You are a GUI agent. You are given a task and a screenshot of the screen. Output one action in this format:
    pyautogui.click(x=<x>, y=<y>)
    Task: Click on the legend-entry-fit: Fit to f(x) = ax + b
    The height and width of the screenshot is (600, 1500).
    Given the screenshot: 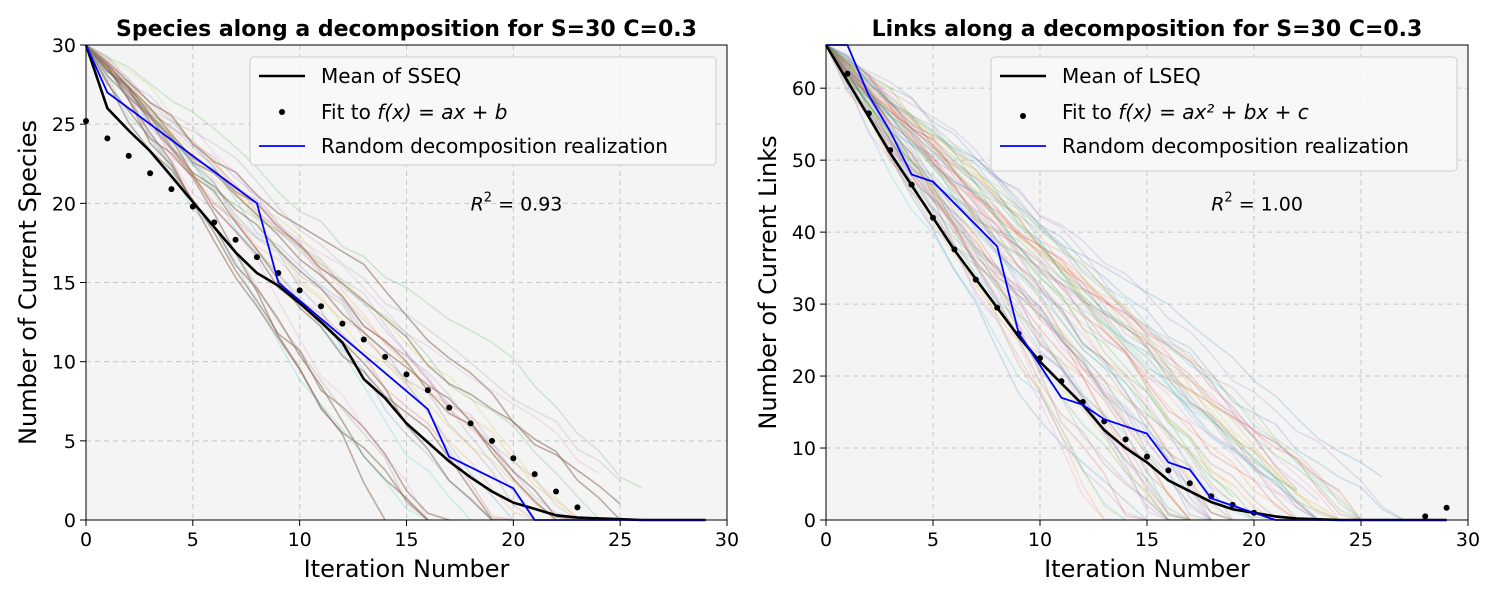 What is the action you would take?
    pyautogui.click(x=414, y=112)
    